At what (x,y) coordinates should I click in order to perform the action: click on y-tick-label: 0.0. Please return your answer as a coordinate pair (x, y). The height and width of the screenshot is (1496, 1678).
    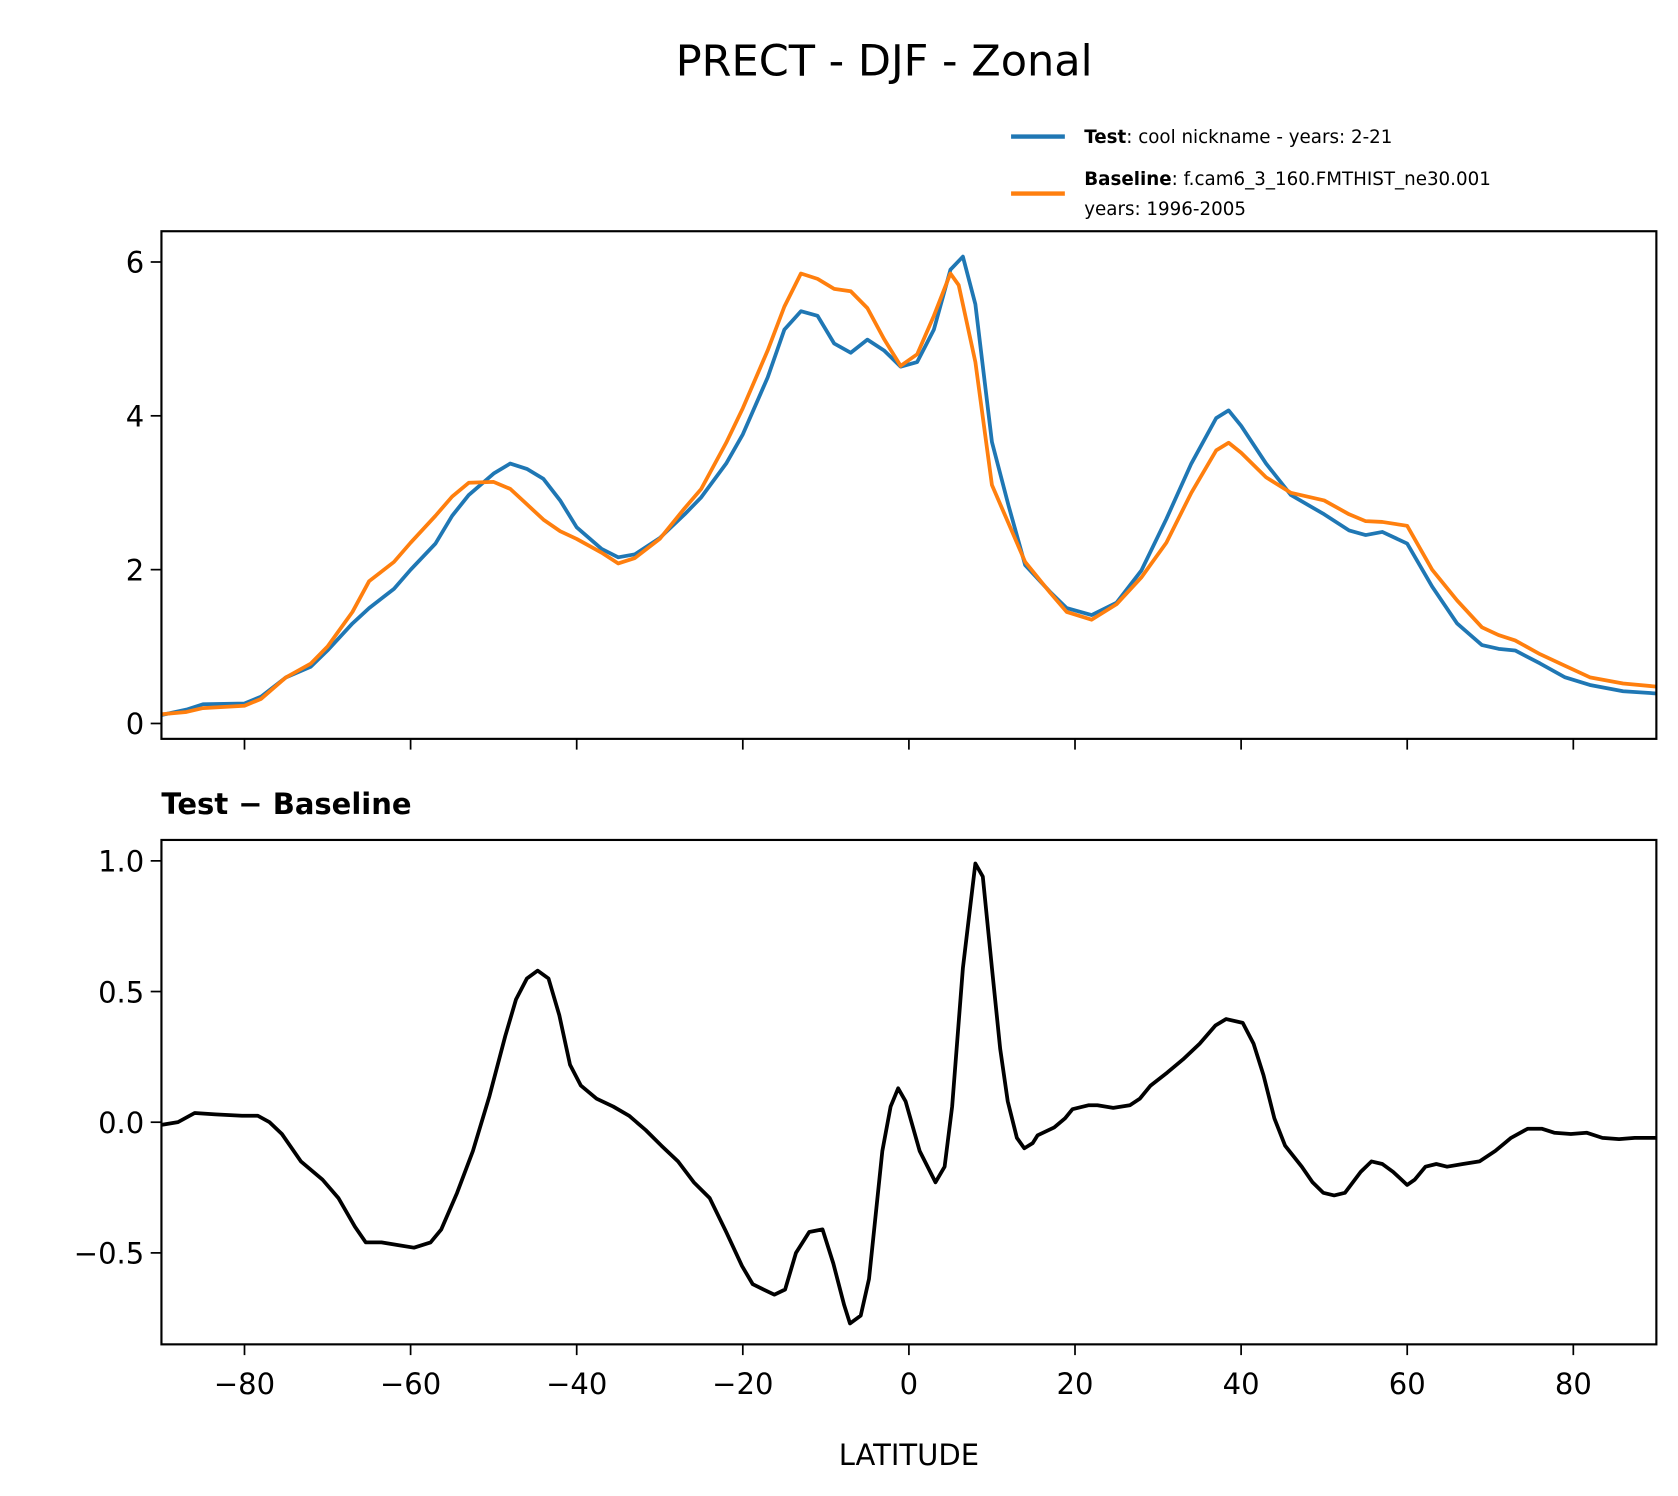
    Looking at the image, I should click on (121, 1123).